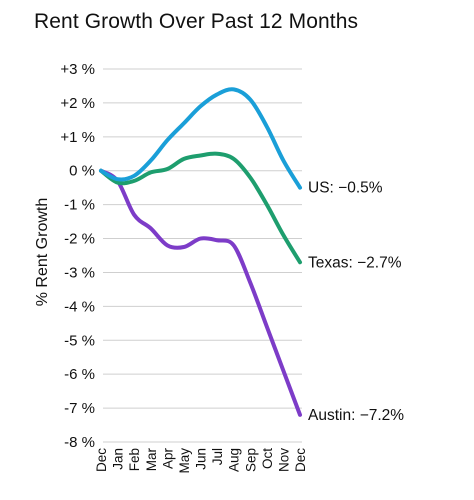 This screenshot has width=474, height=500. I want to click on x-tick-label: Jun, so click(201, 459).